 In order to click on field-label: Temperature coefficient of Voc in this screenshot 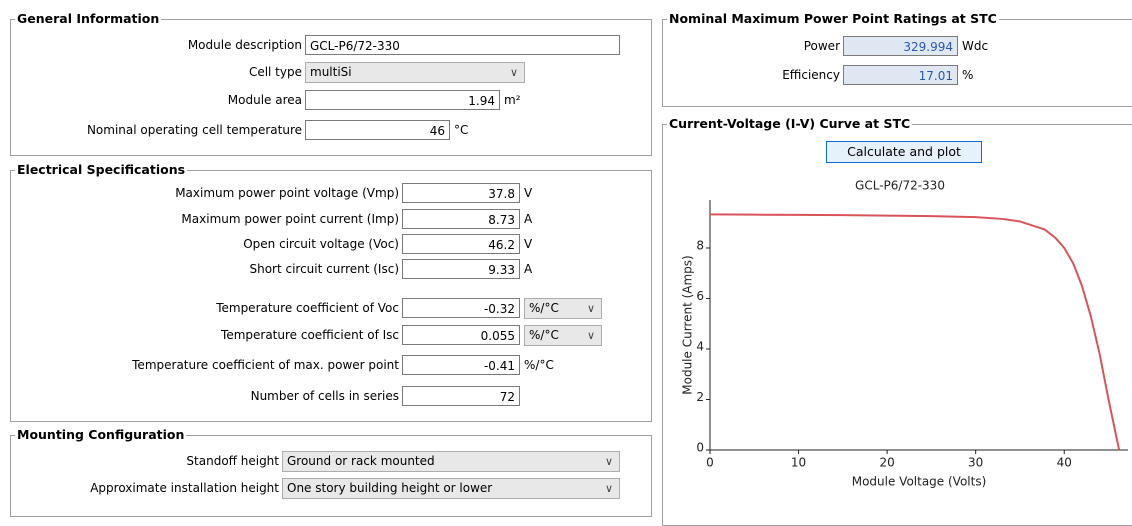, I will do `click(307, 308)`.